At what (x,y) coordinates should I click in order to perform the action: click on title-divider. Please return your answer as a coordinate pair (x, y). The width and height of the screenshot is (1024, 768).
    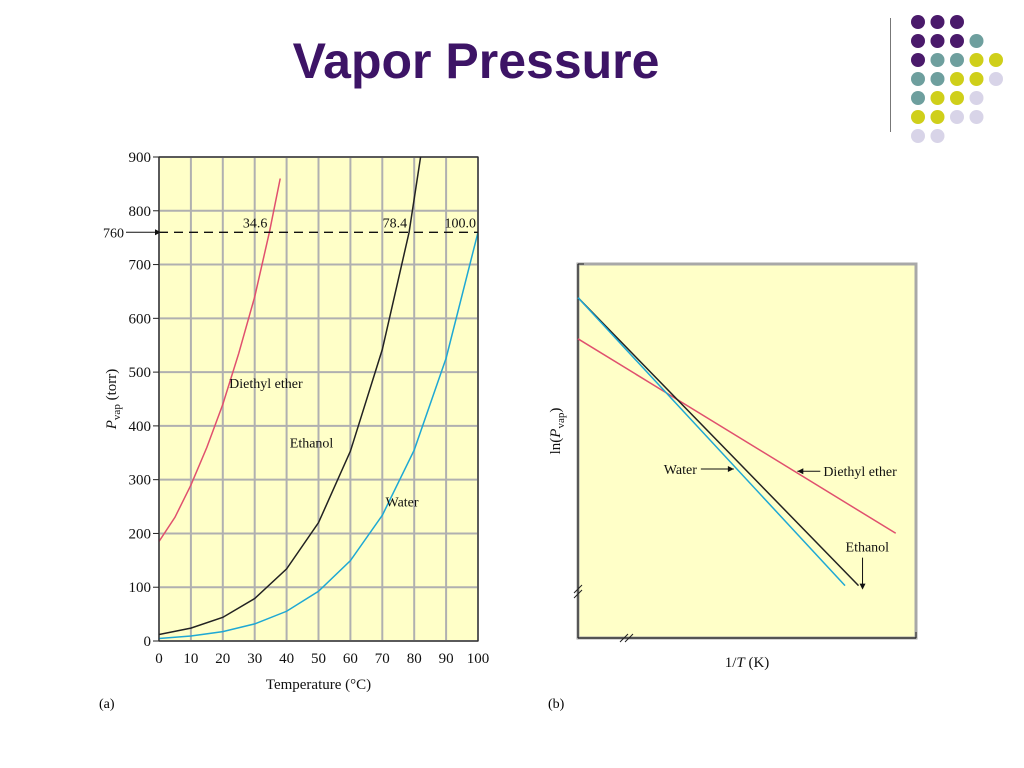
    Looking at the image, I should click on (890, 75).